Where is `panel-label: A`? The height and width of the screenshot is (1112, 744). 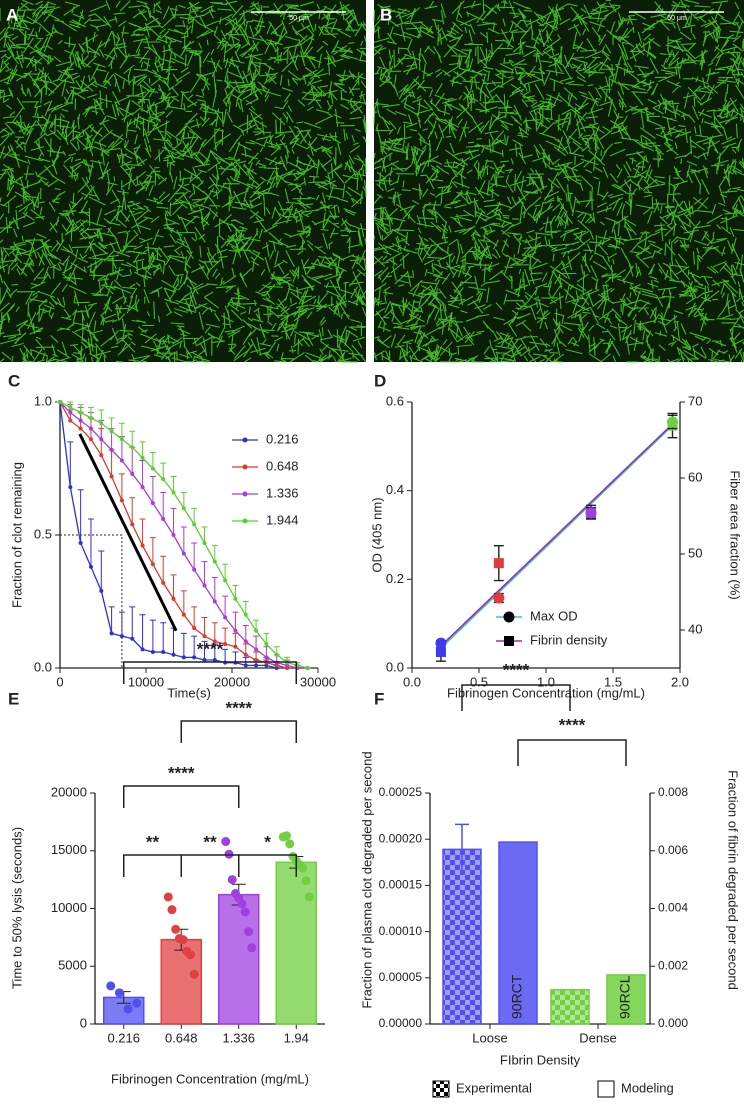
panel-label: A is located at coordinates (12, 14).